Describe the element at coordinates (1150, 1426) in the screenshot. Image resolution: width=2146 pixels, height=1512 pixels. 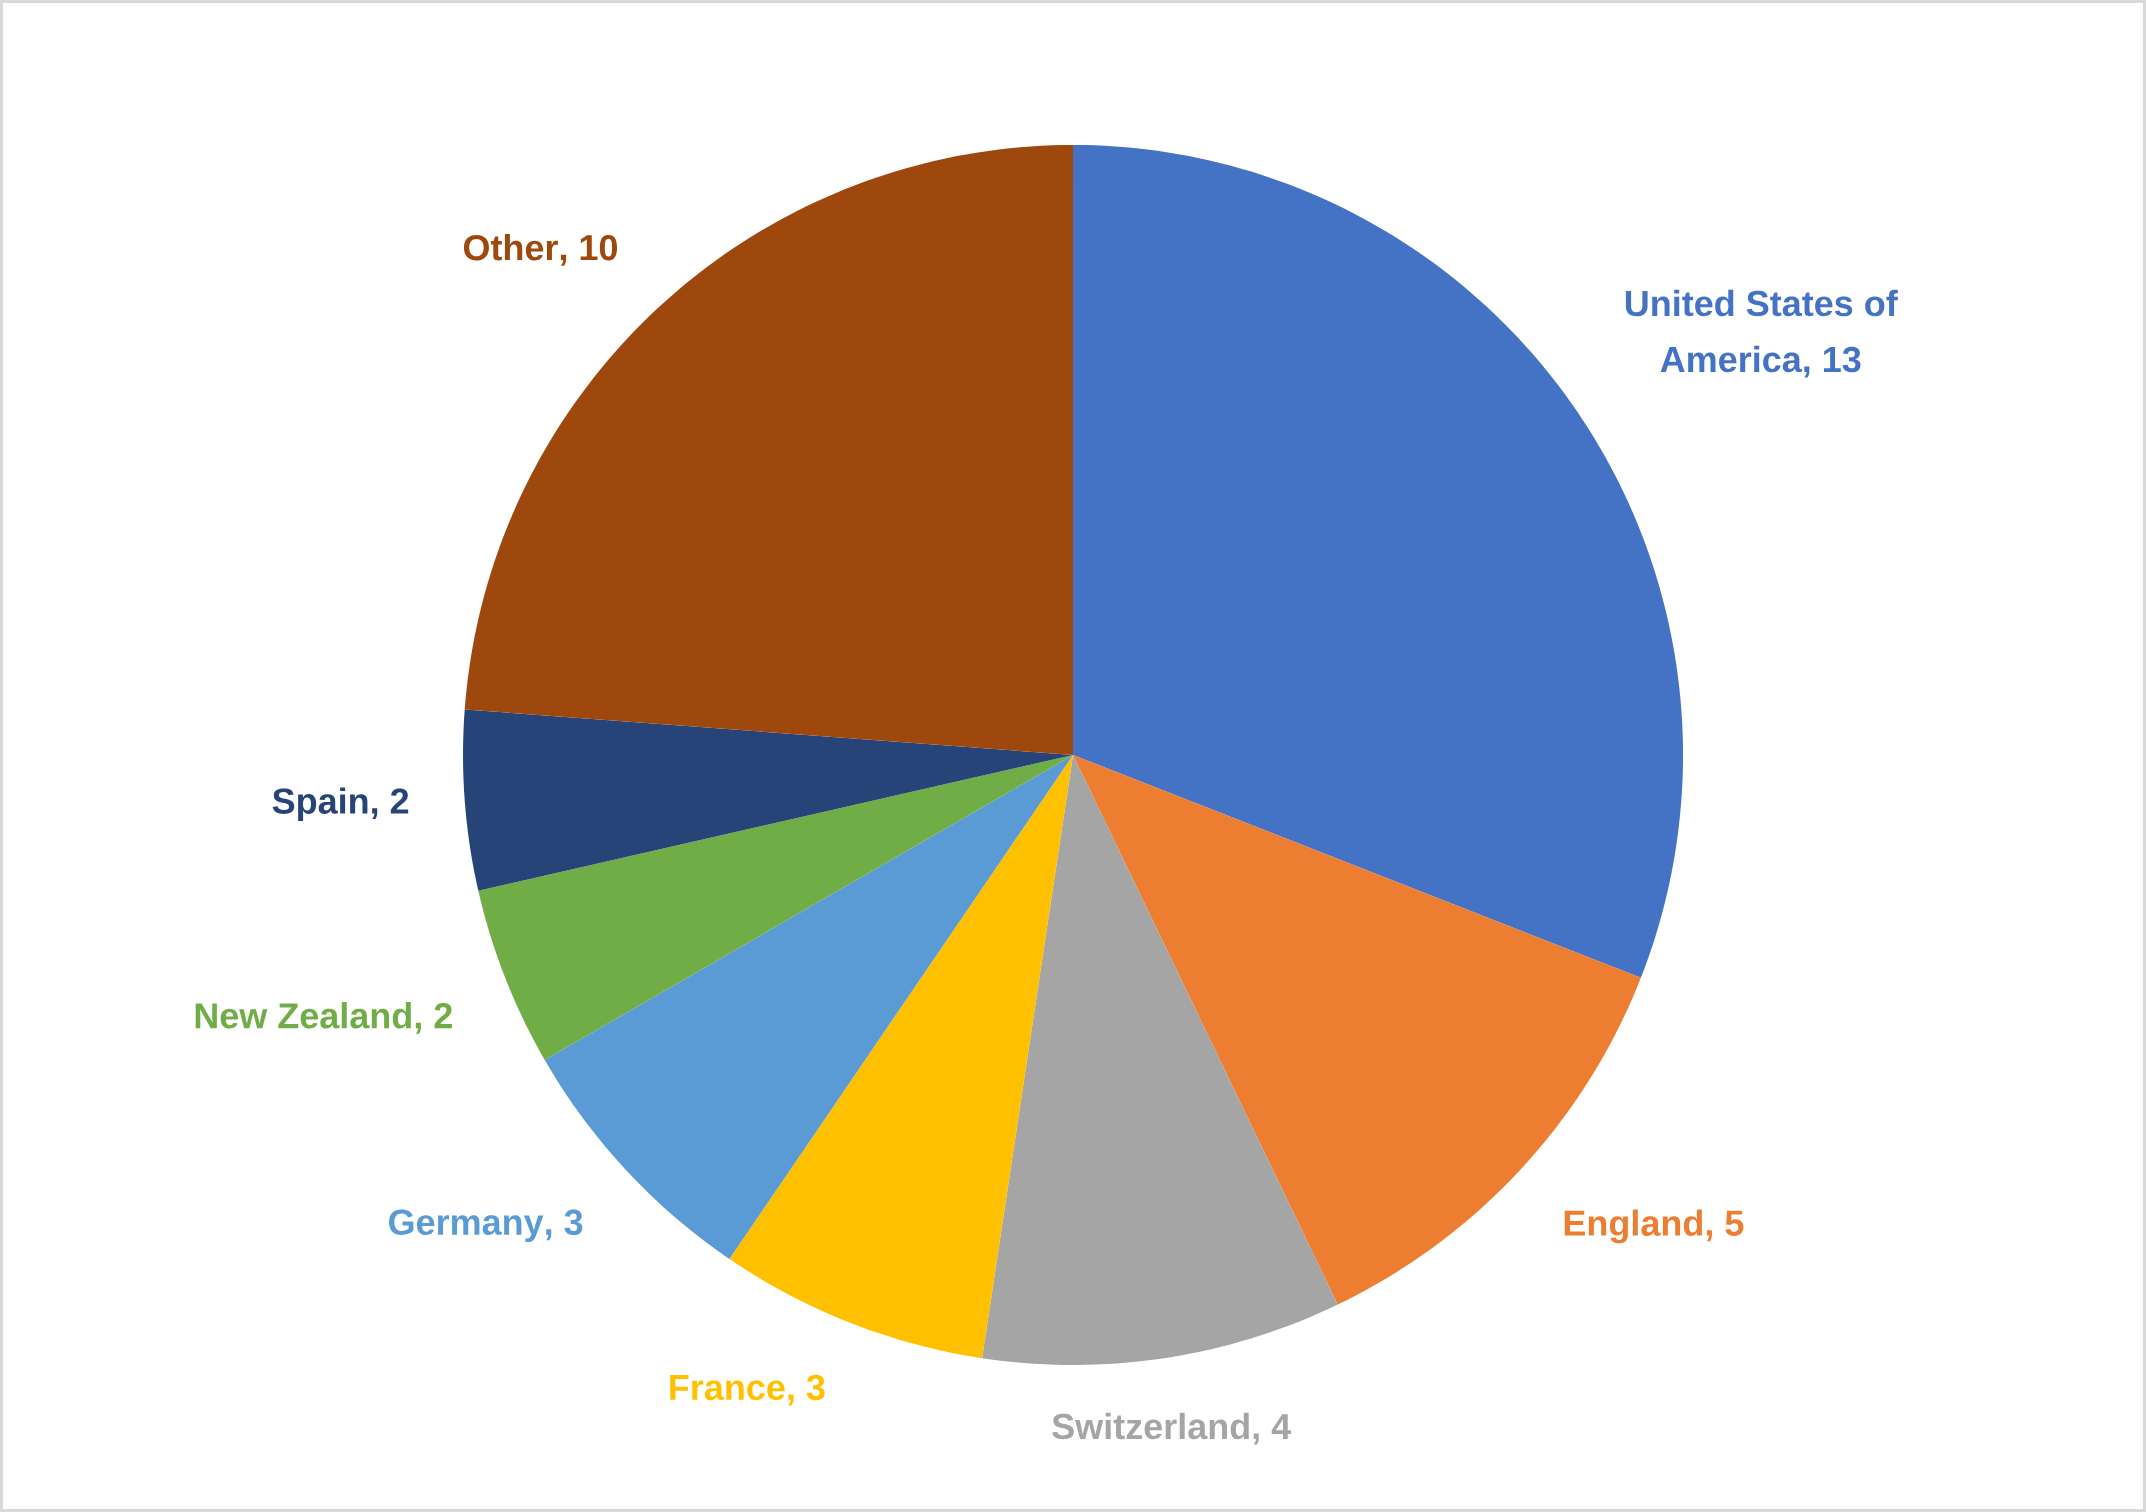
I see `slice-label: Switzerland` at that location.